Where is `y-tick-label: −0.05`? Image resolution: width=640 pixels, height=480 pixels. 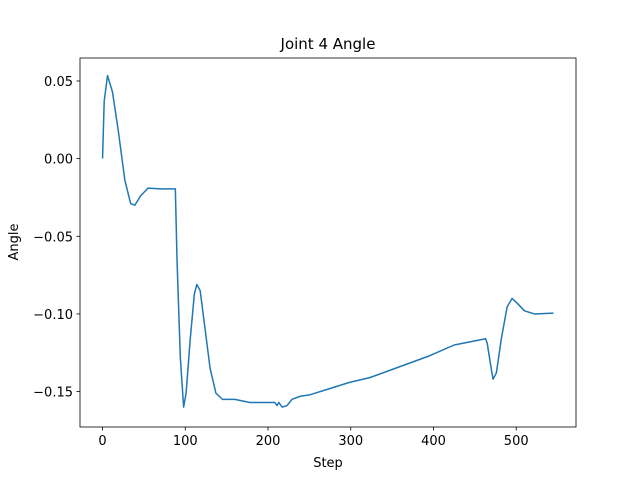
y-tick-label: −0.05 is located at coordinates (53, 237).